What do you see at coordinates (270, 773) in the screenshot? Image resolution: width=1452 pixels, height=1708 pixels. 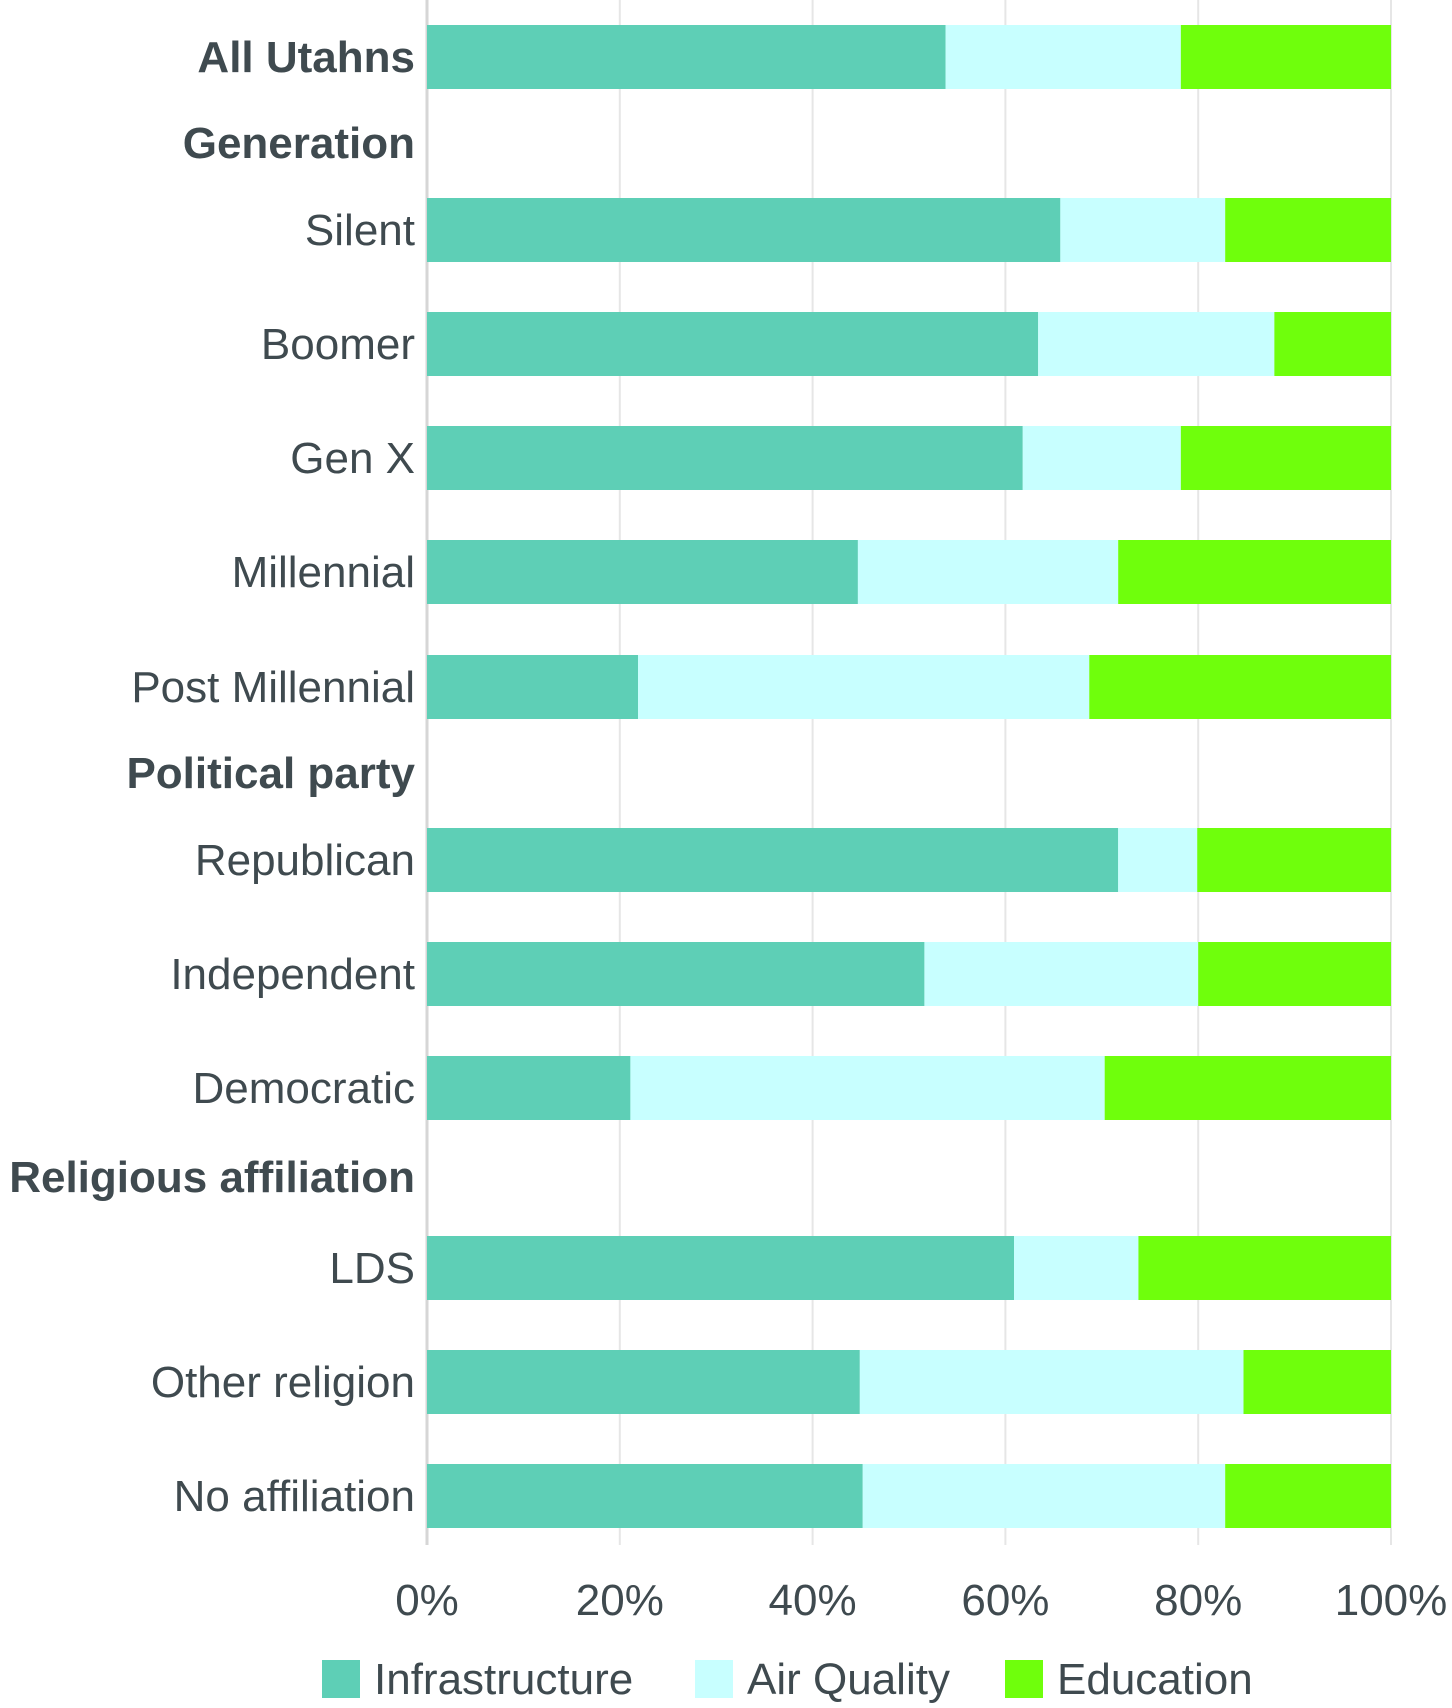 I see `category-label: Political party` at bounding box center [270, 773].